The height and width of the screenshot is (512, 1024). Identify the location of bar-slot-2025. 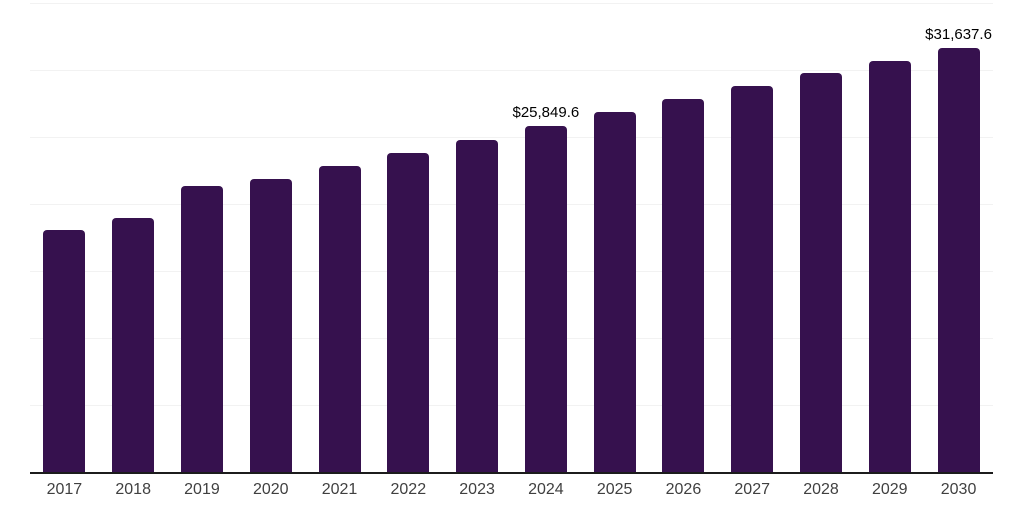
(614, 237).